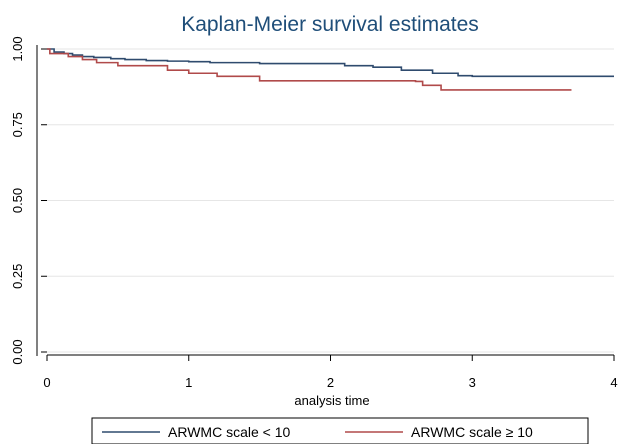 The height and width of the screenshot is (444, 623). Describe the element at coordinates (17, 200) in the screenshot. I see `y-tick-label: 0.50` at that location.